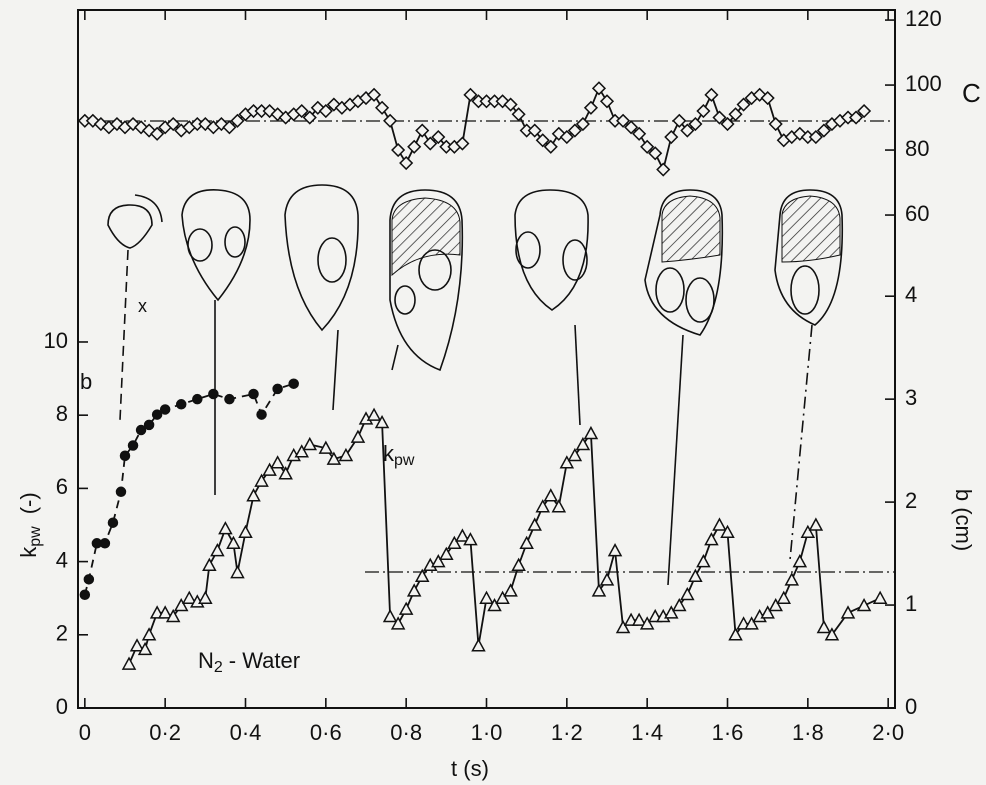 This screenshot has width=986, height=785. Describe the element at coordinates (923, 83) in the screenshot. I see `y3-tick-label: 100` at that location.